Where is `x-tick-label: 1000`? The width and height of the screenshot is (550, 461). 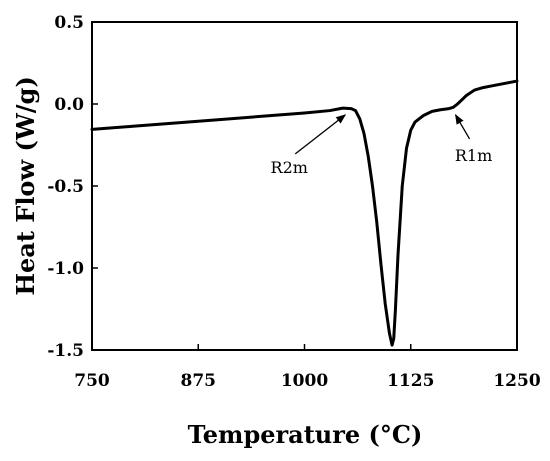
x-tick-label: 1000 is located at coordinates (304, 381).